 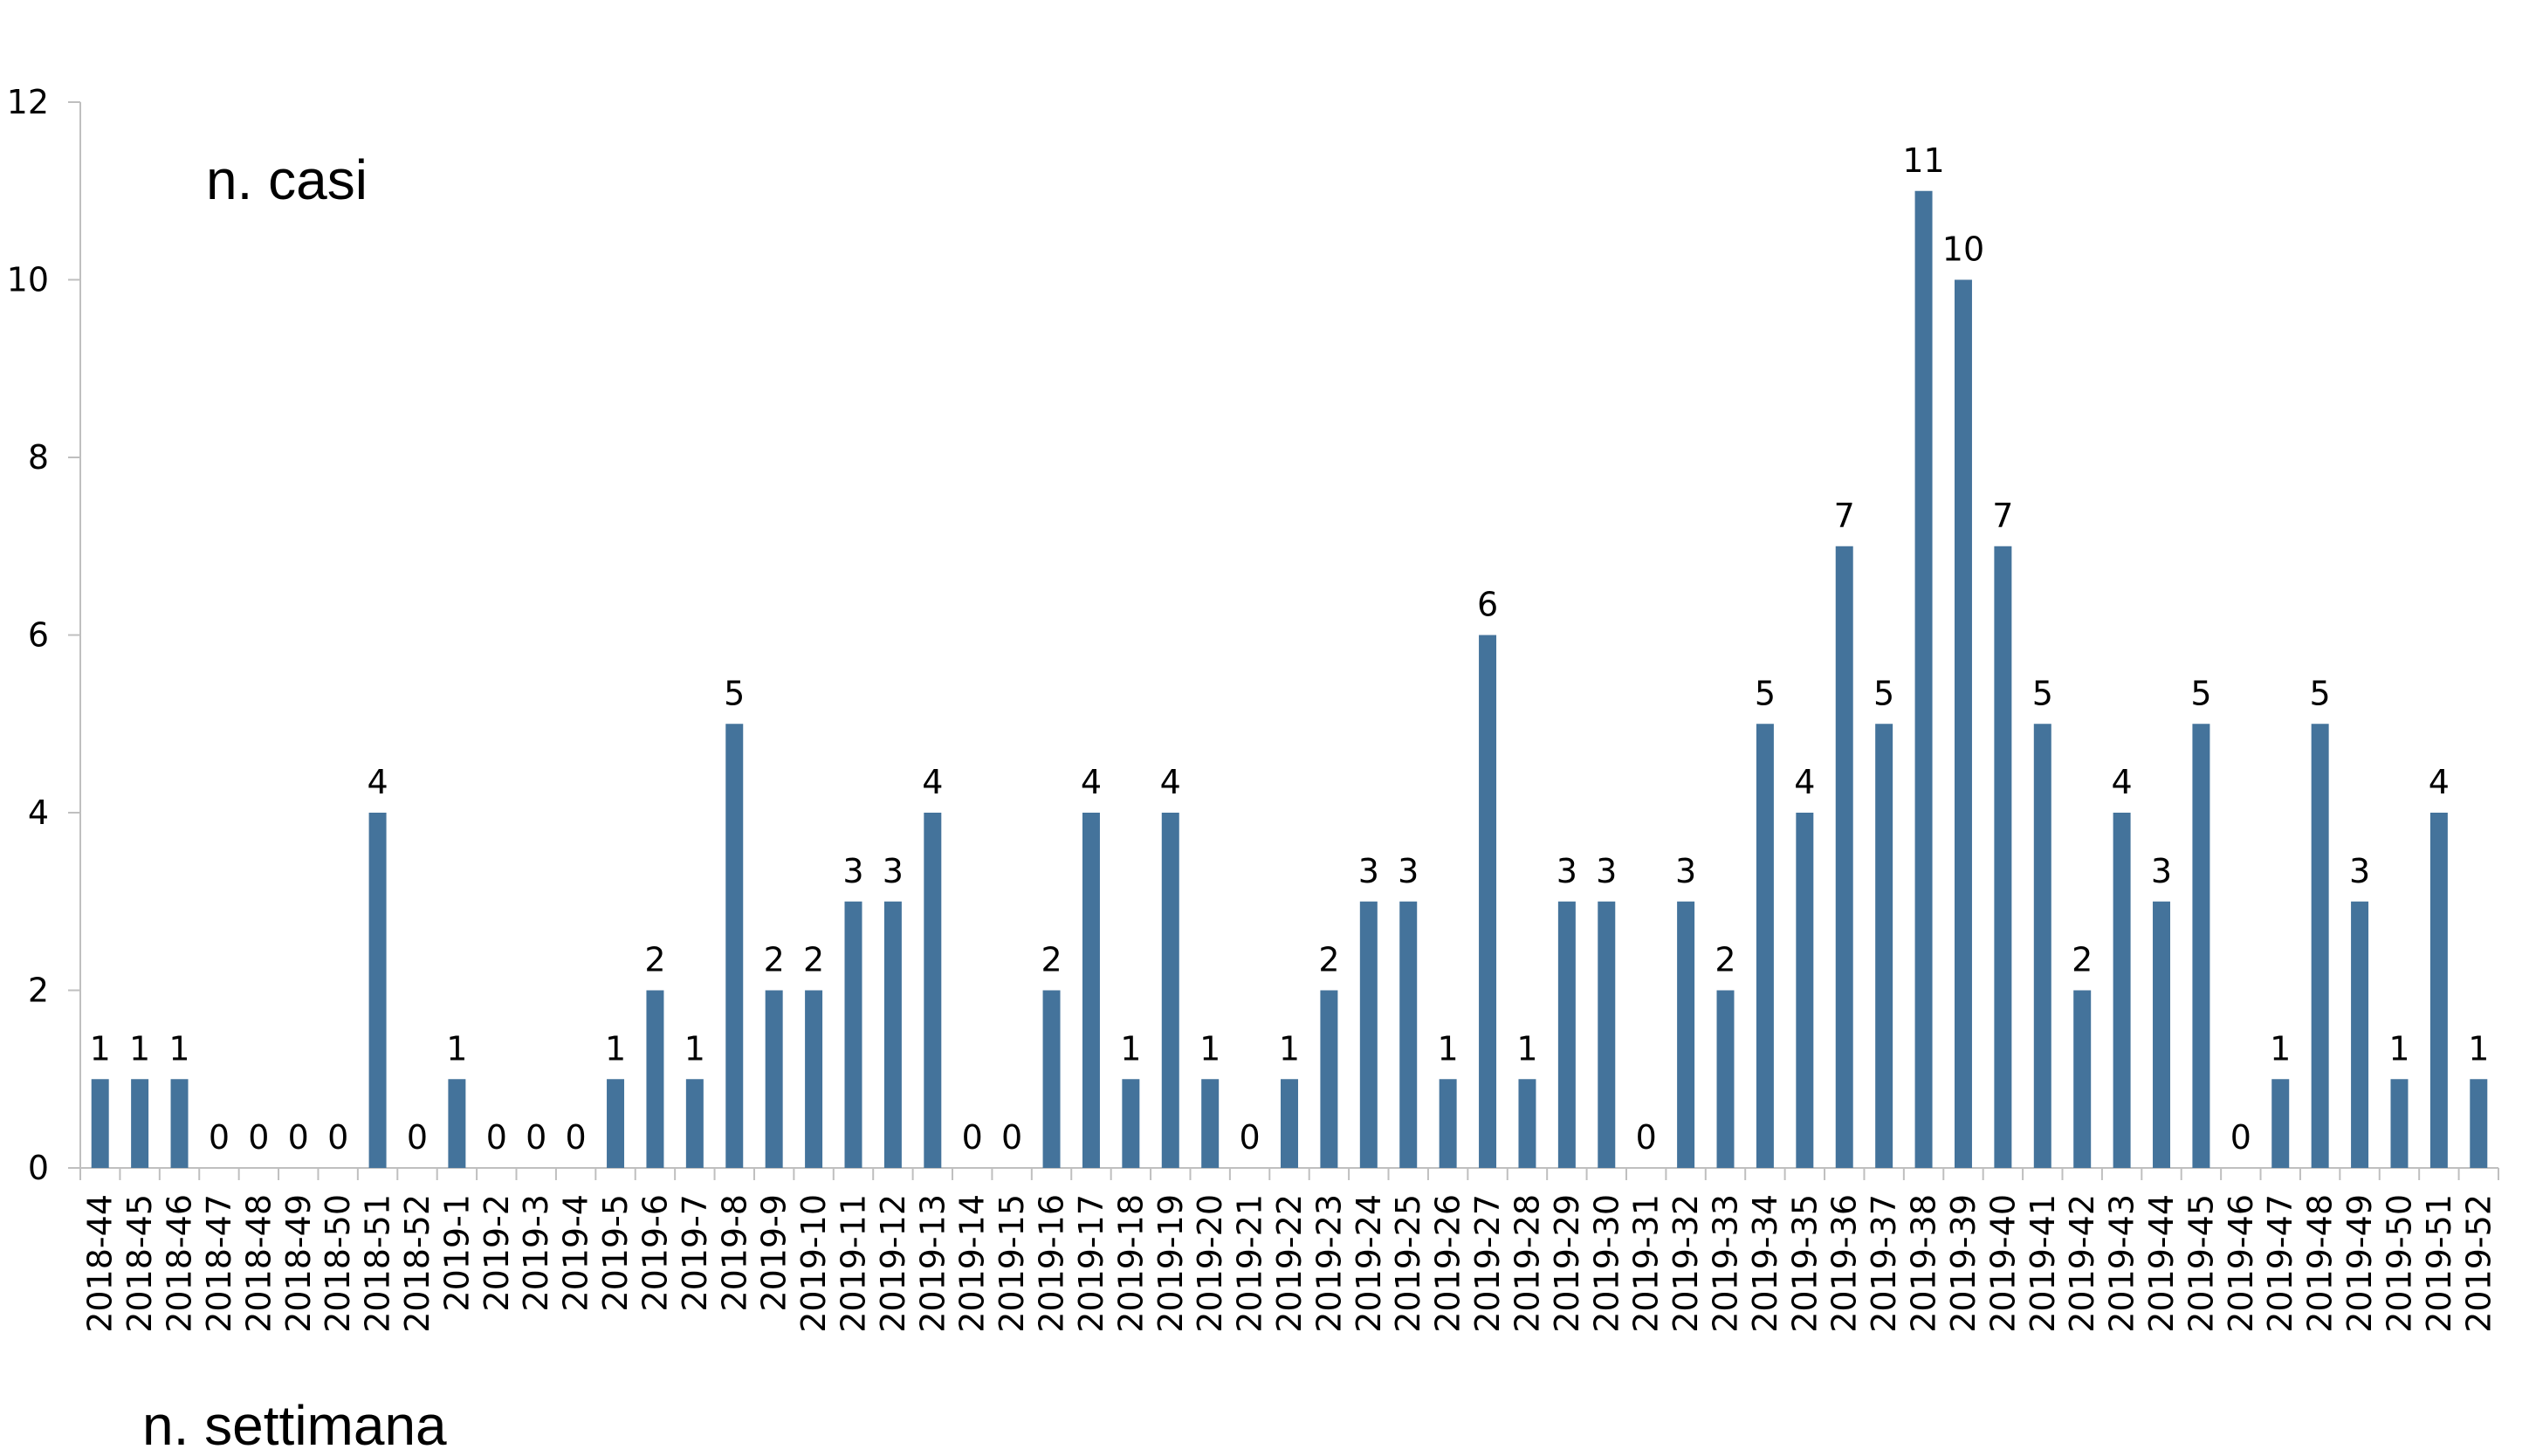 What do you see at coordinates (655, 1253) in the screenshot?
I see `x-tick-label: 2019-6` at bounding box center [655, 1253].